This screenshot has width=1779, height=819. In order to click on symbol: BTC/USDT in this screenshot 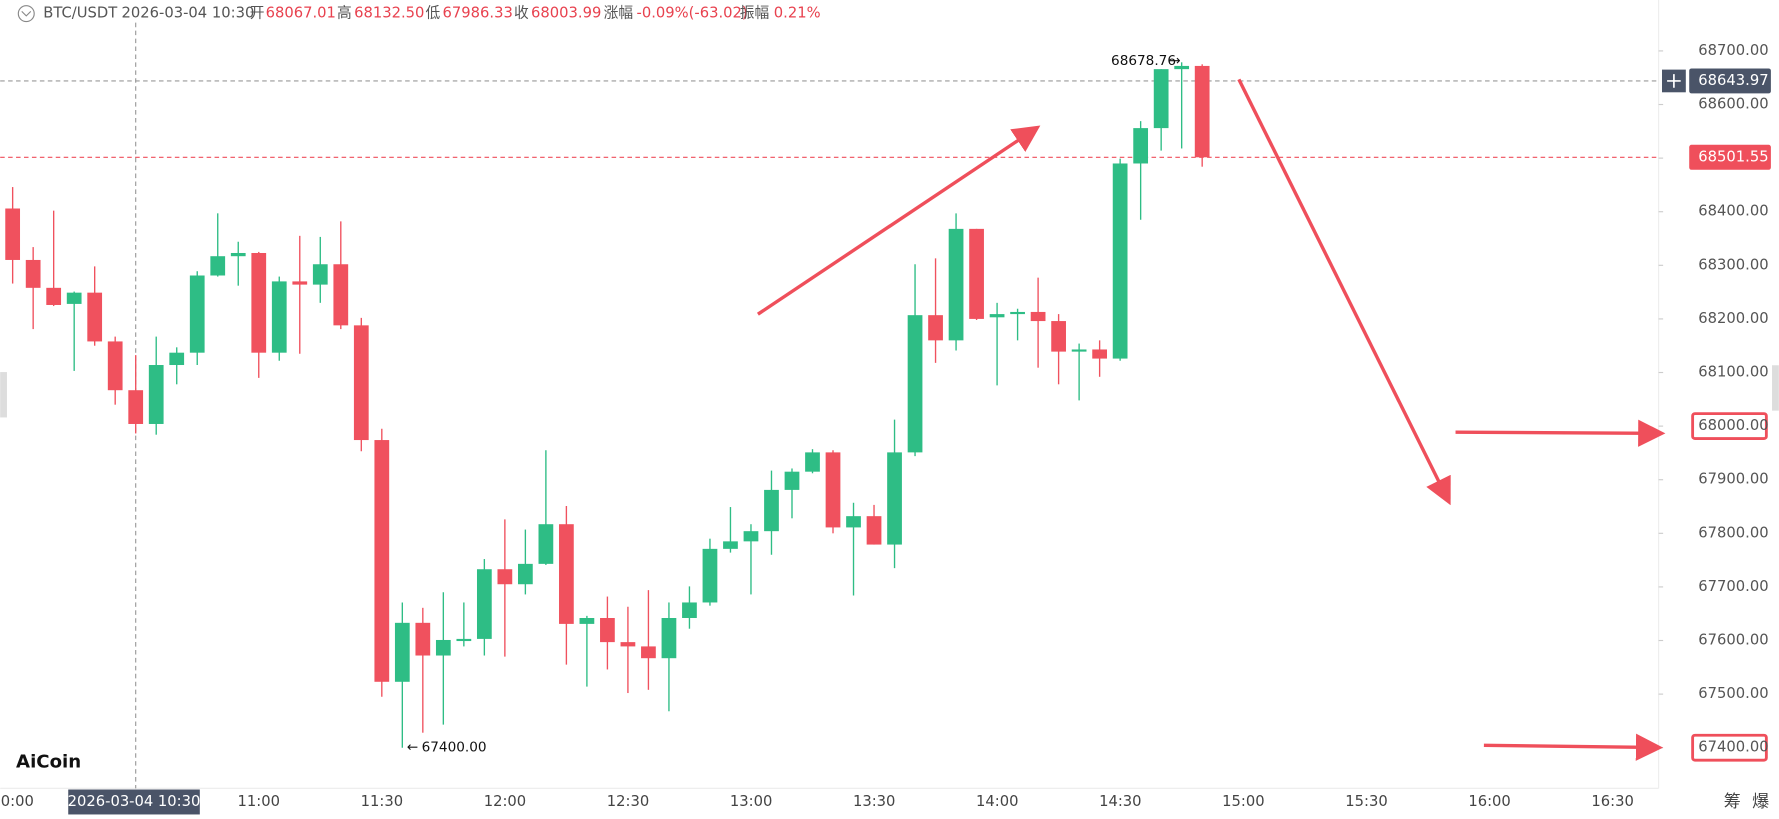, I will do `click(80, 13)`.